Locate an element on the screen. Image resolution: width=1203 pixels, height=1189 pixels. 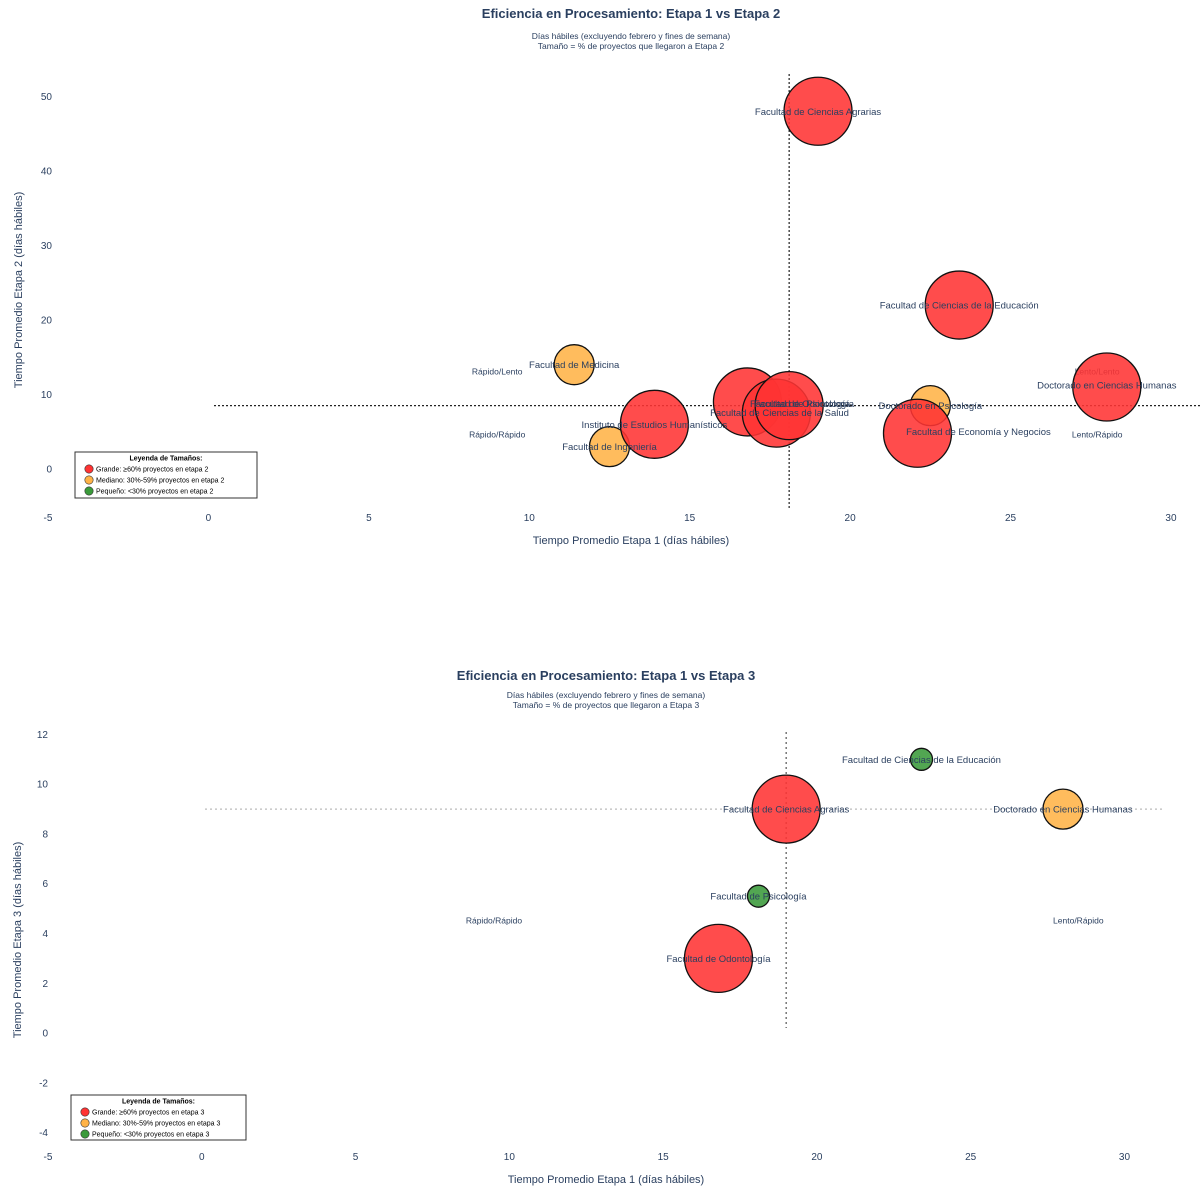
bubbles is located at coordinates (883, 870).